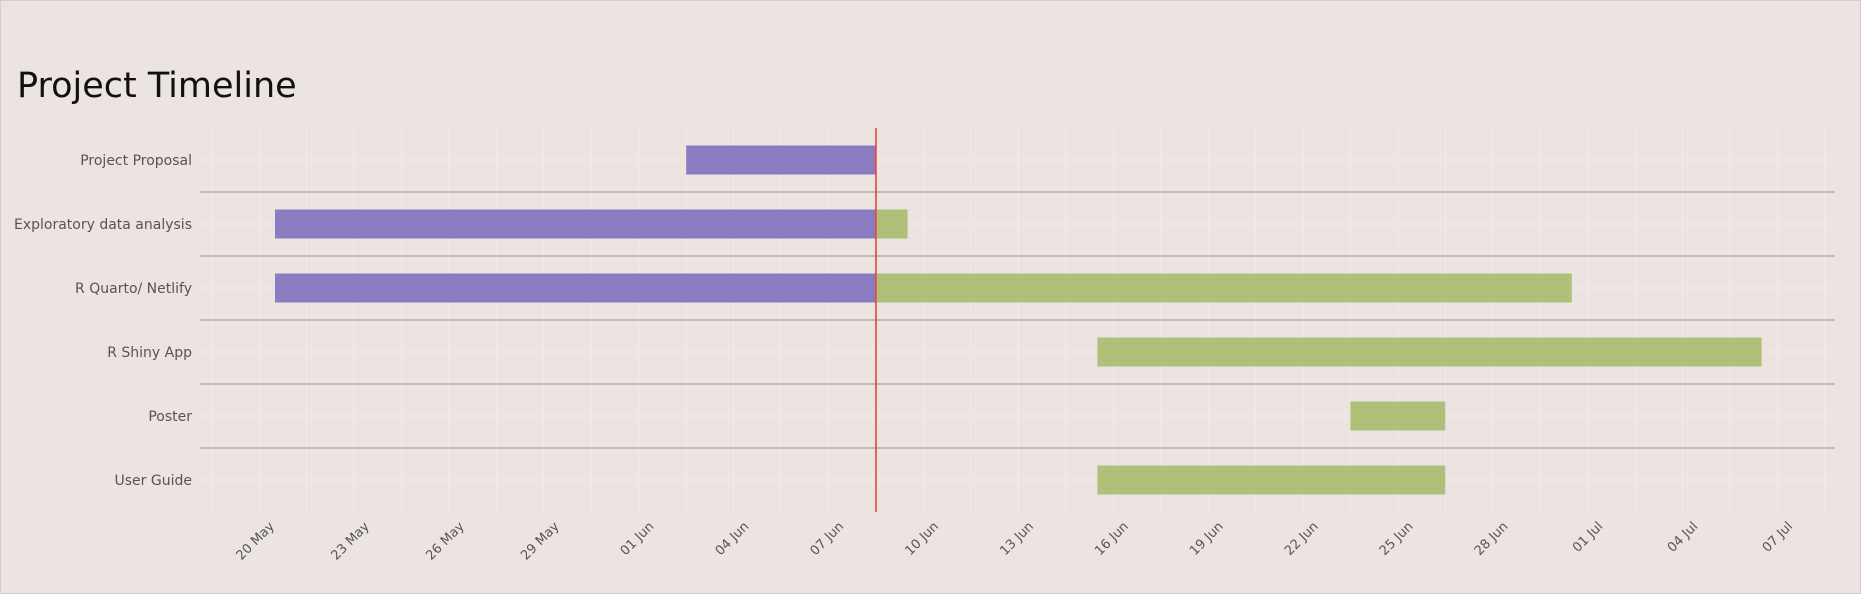  Describe the element at coordinates (1778, 537) in the screenshot. I see `x-tick-label: 07 Jul` at that location.